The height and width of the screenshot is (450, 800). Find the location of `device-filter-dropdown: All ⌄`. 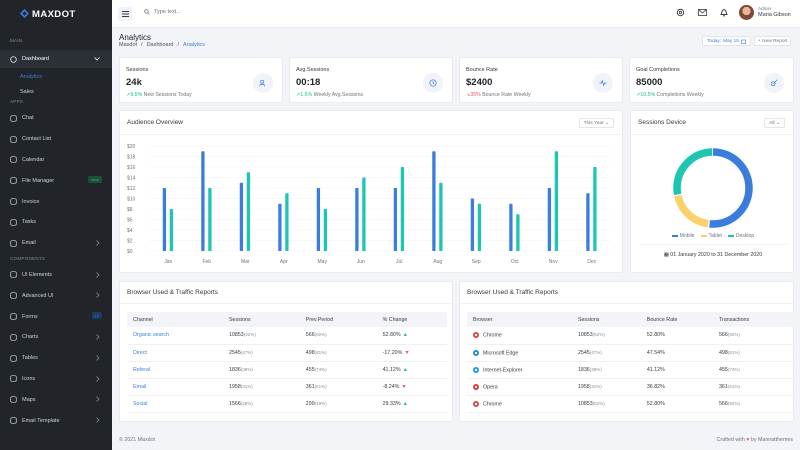

device-filter-dropdown: All ⌄ is located at coordinates (774, 123).